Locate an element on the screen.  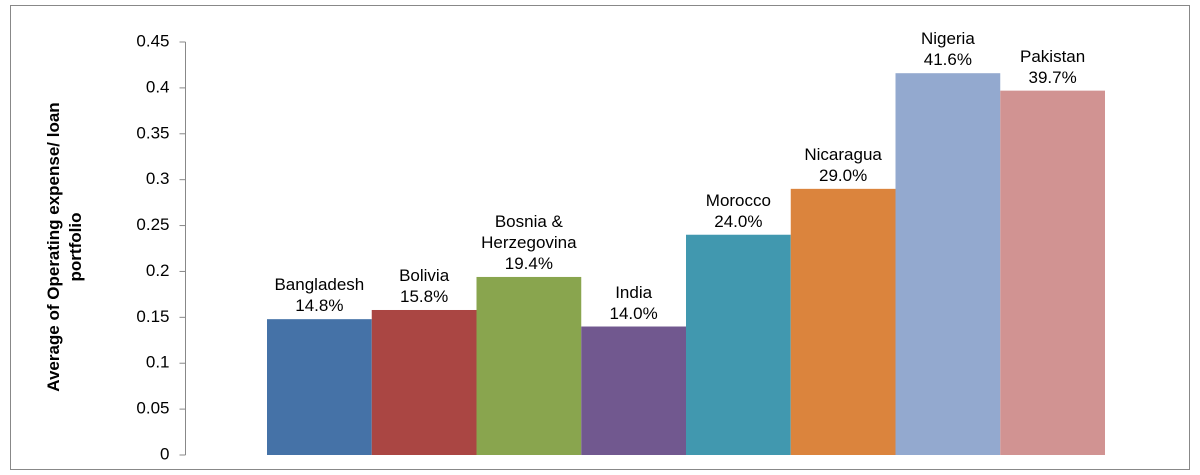
y-tick-label: 0.1 is located at coordinates (158, 362).